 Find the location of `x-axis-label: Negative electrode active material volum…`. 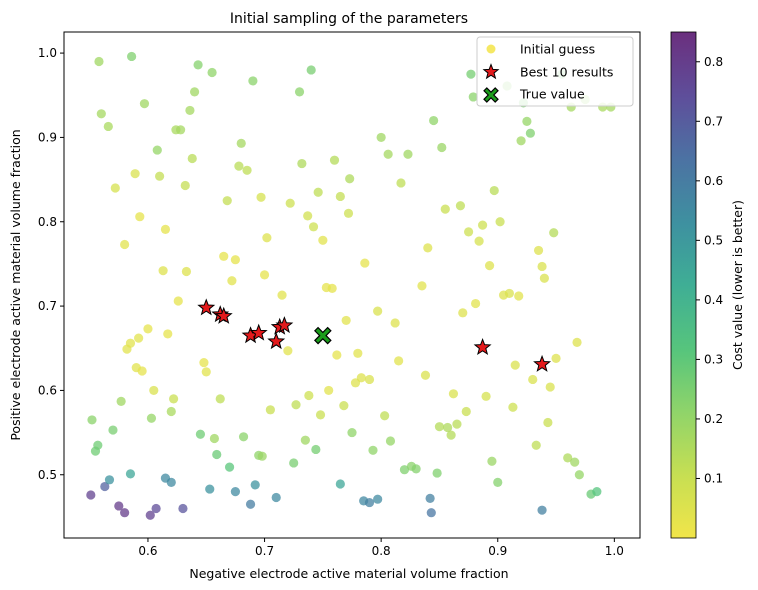

x-axis-label: Negative electrode active material volum… is located at coordinates (348, 573).